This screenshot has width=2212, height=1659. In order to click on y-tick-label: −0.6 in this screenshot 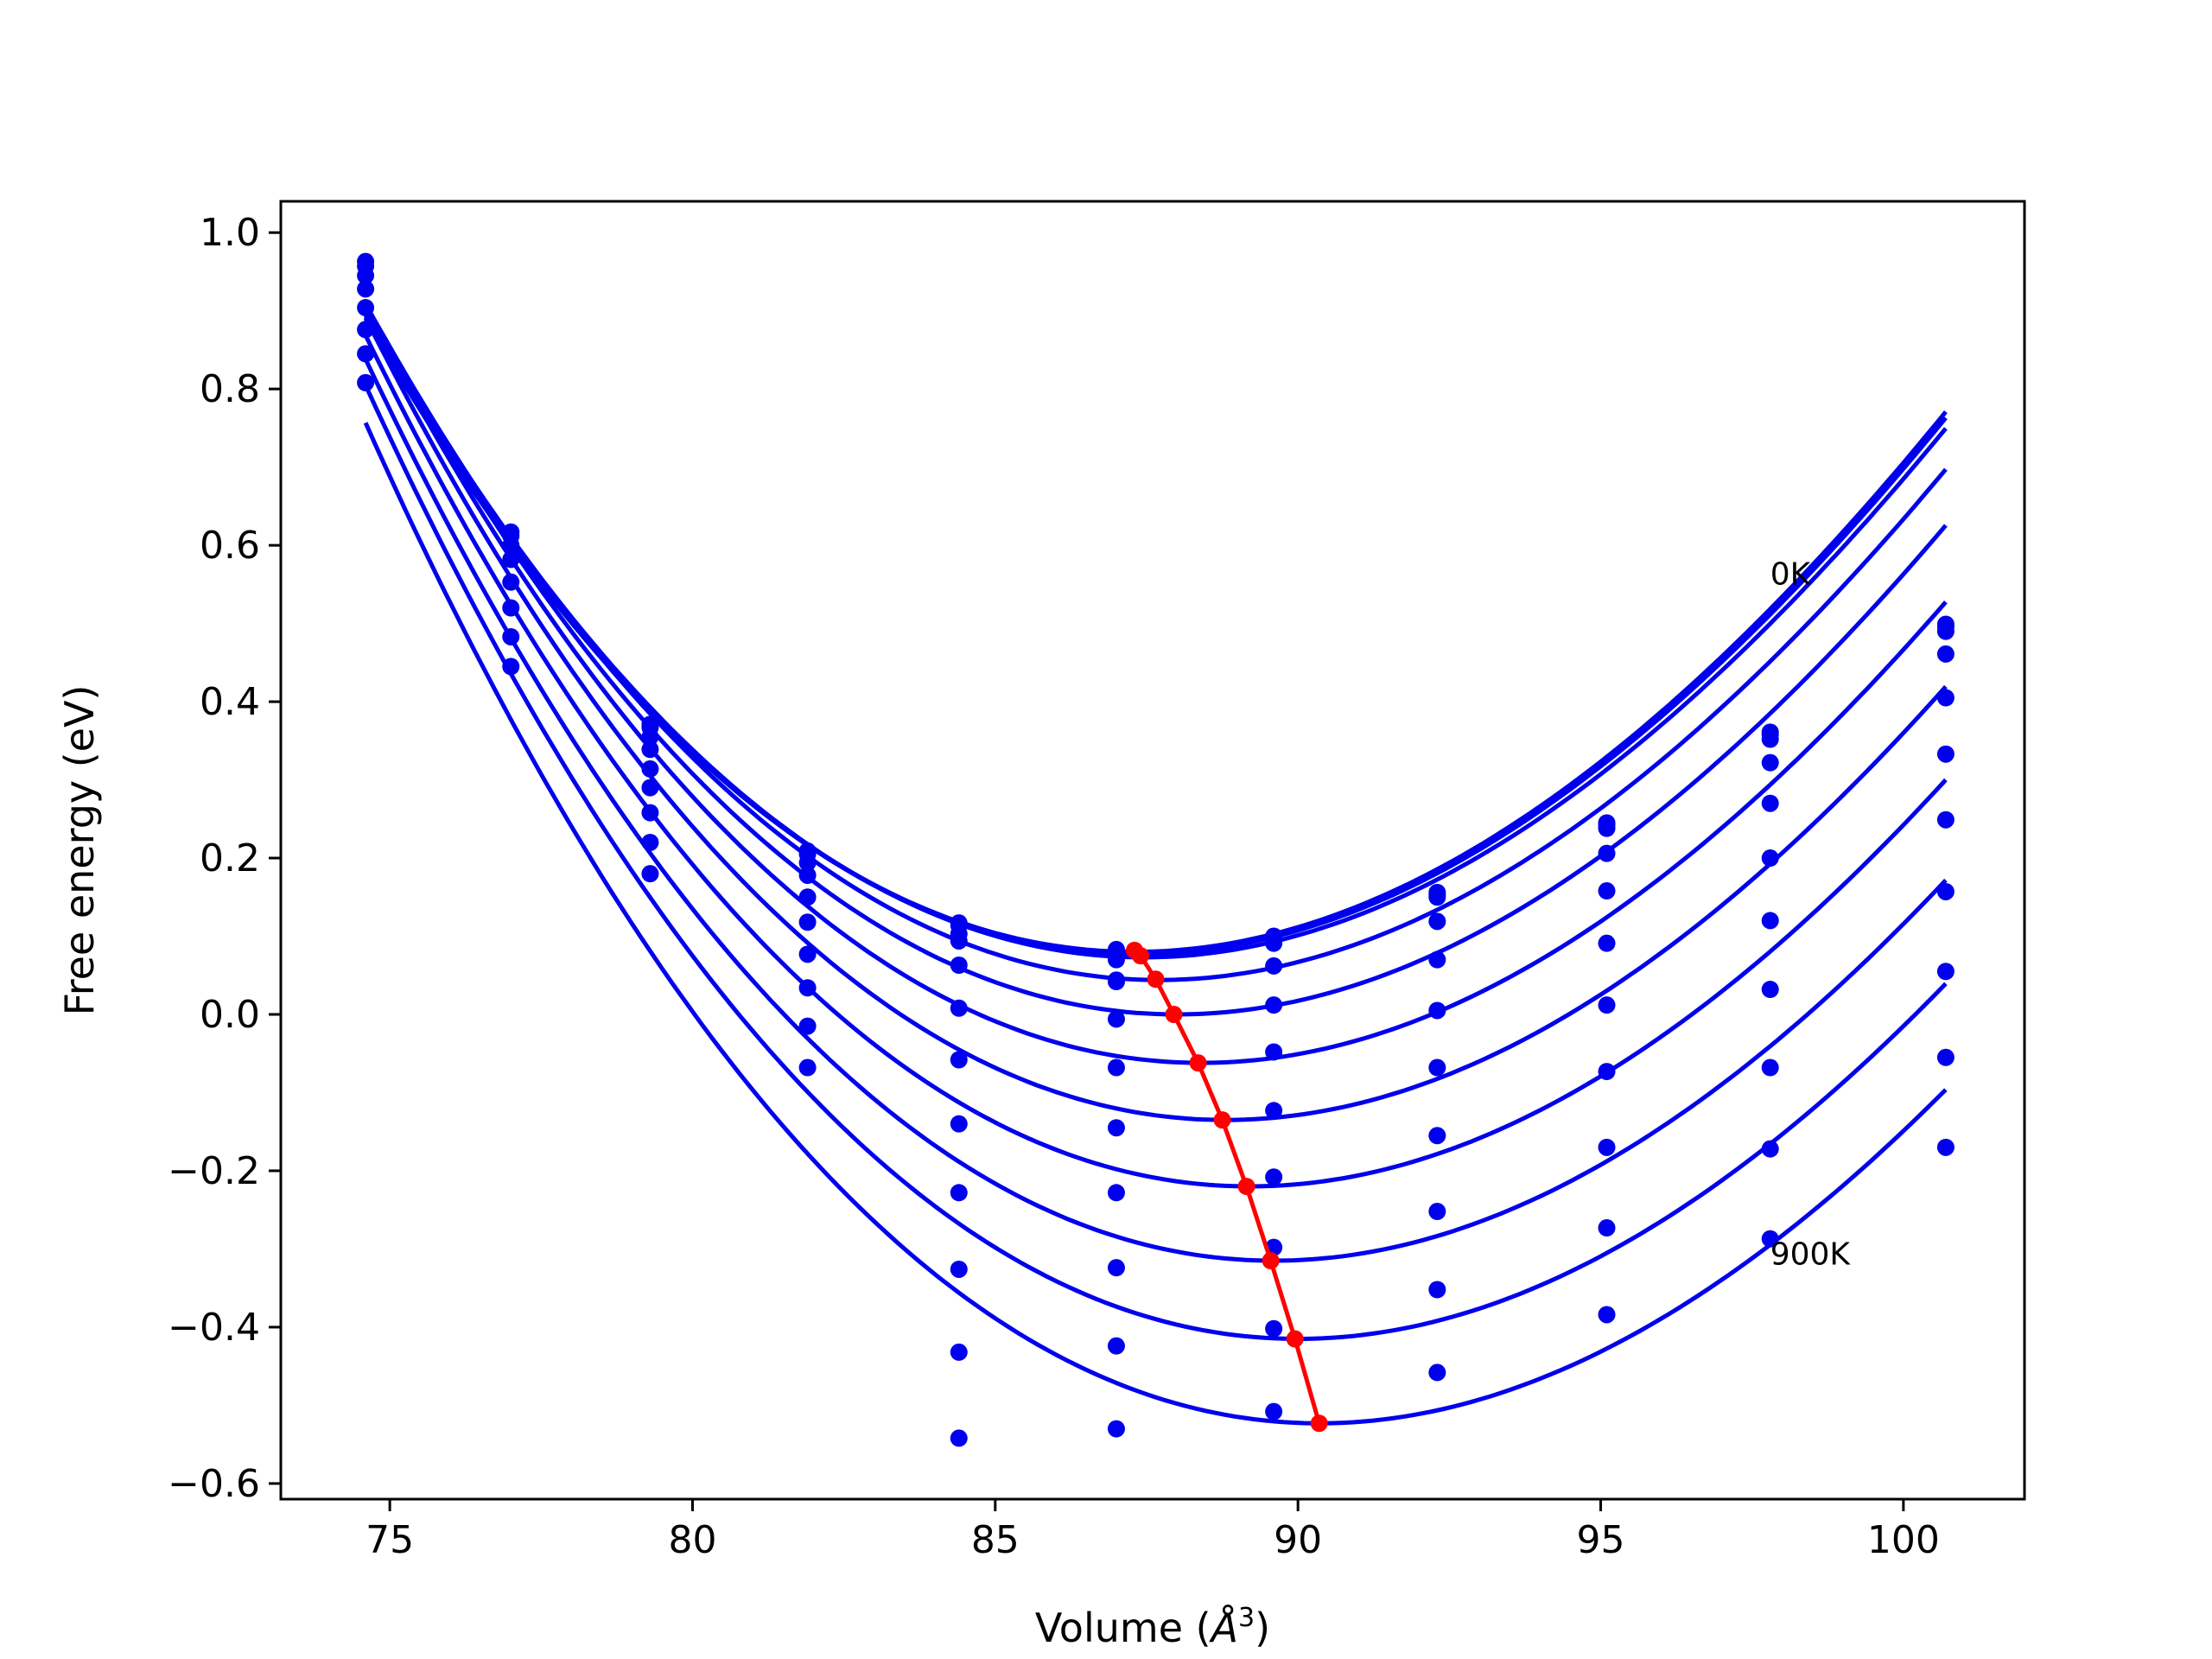, I will do `click(214, 1484)`.